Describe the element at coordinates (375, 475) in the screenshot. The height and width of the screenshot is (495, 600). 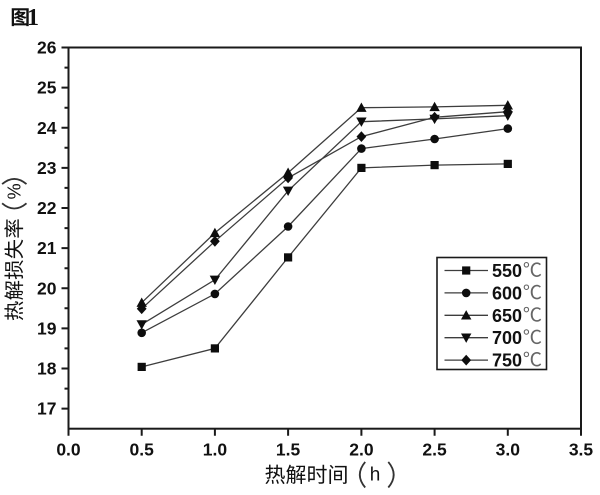
I see `svg-text: h` at that location.